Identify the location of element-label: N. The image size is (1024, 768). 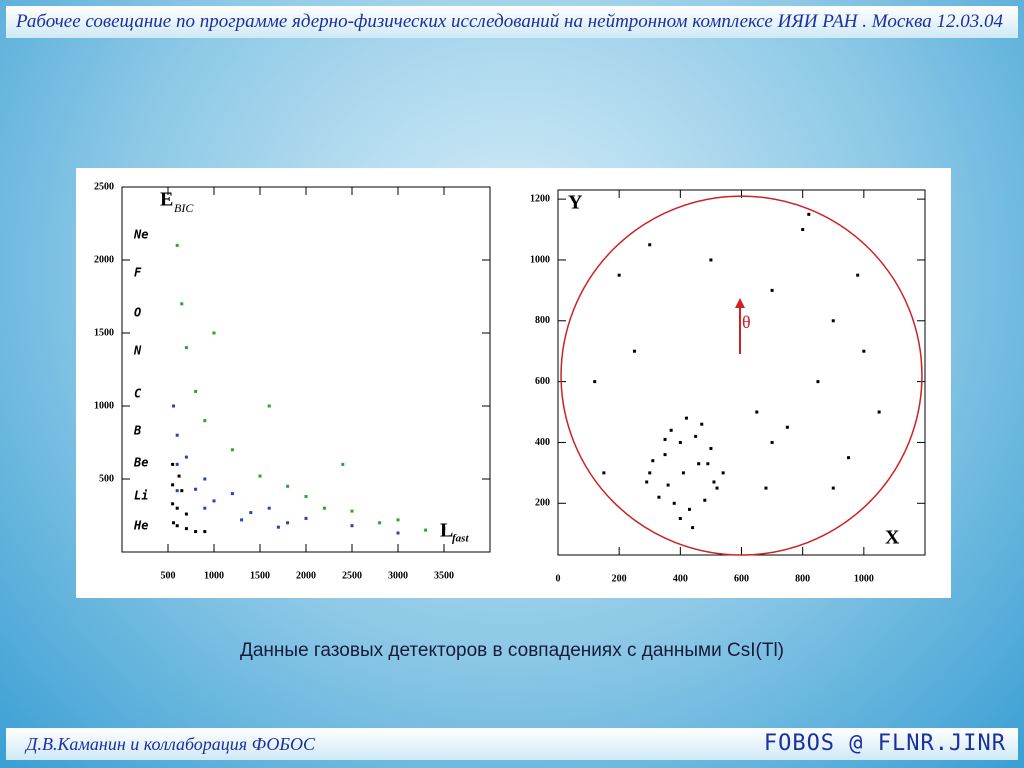
(137, 351).